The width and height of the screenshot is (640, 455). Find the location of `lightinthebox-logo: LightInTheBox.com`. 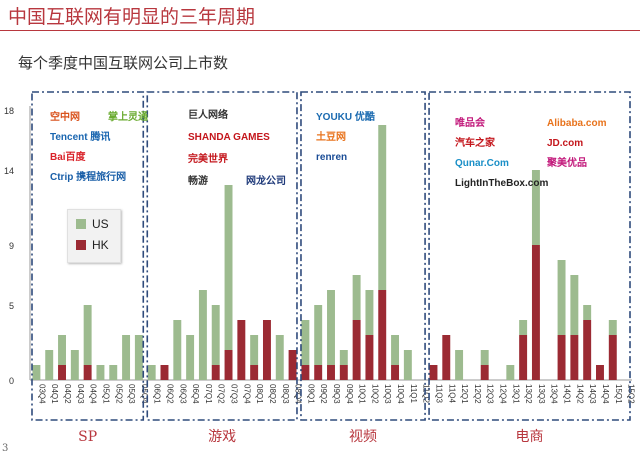

lightinthebox-logo: LightInTheBox.com is located at coordinates (502, 183).